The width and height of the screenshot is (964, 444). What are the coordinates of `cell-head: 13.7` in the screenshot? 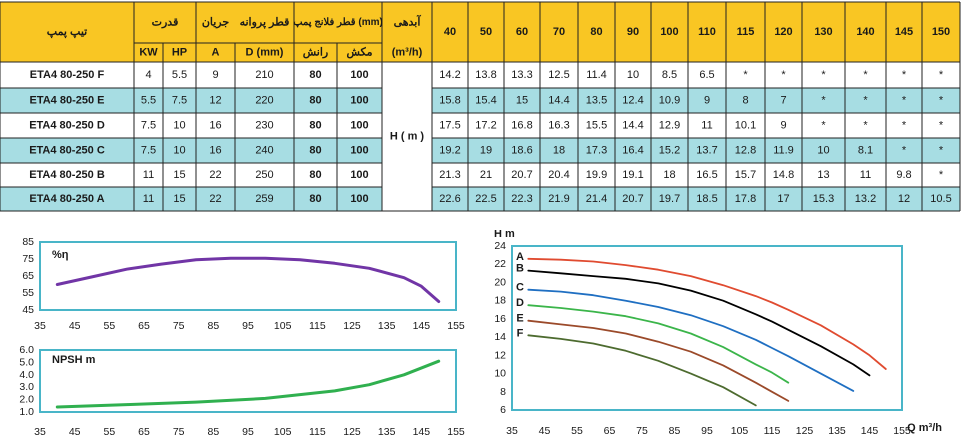 It's located at (706, 151).